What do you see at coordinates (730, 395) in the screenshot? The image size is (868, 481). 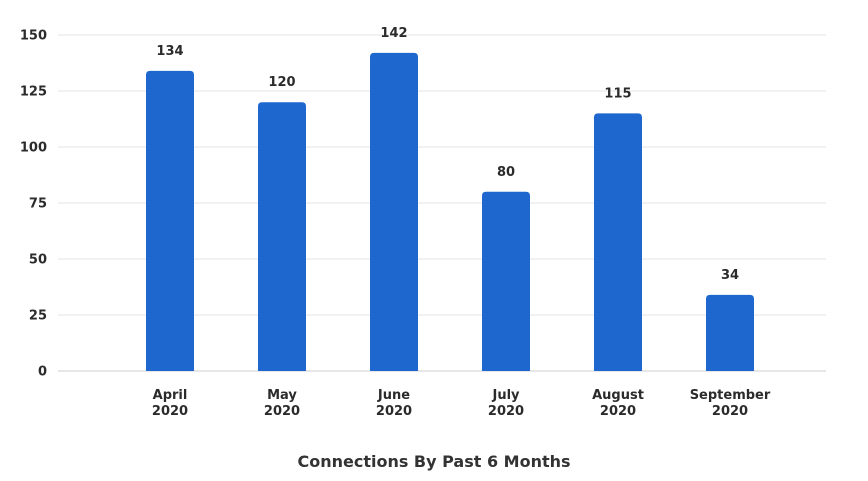 I see `x-tick-label: September` at bounding box center [730, 395].